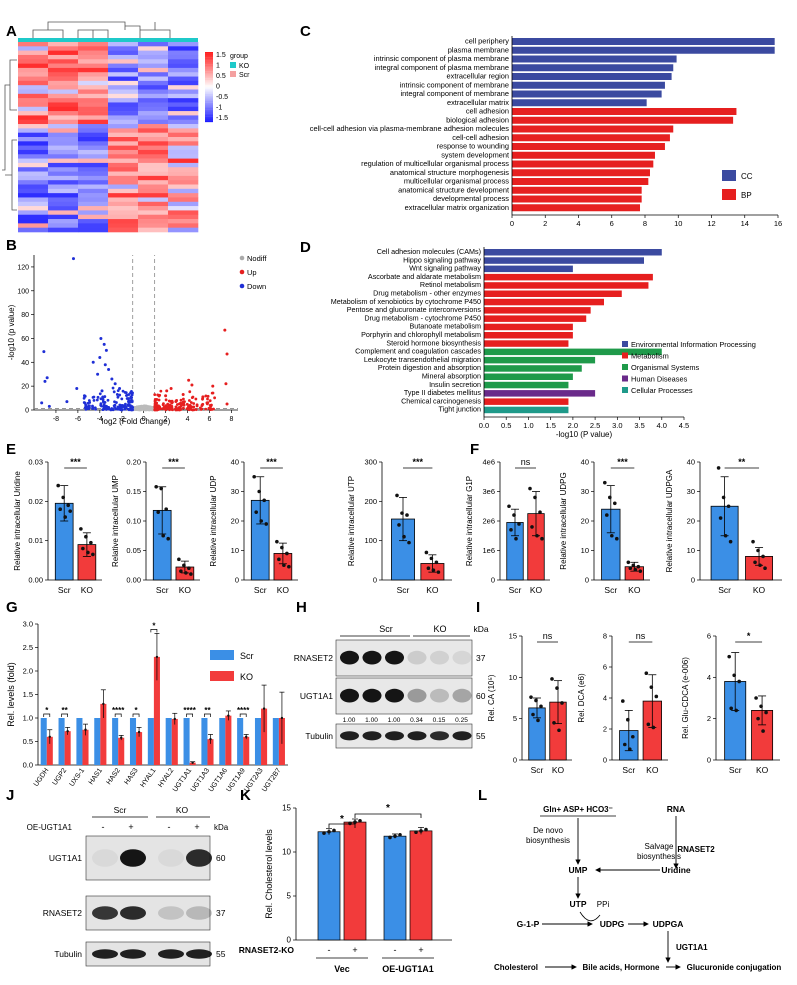 The height and width of the screenshot is (985, 797). I want to click on blot-quant: 1.00, so click(394, 720).